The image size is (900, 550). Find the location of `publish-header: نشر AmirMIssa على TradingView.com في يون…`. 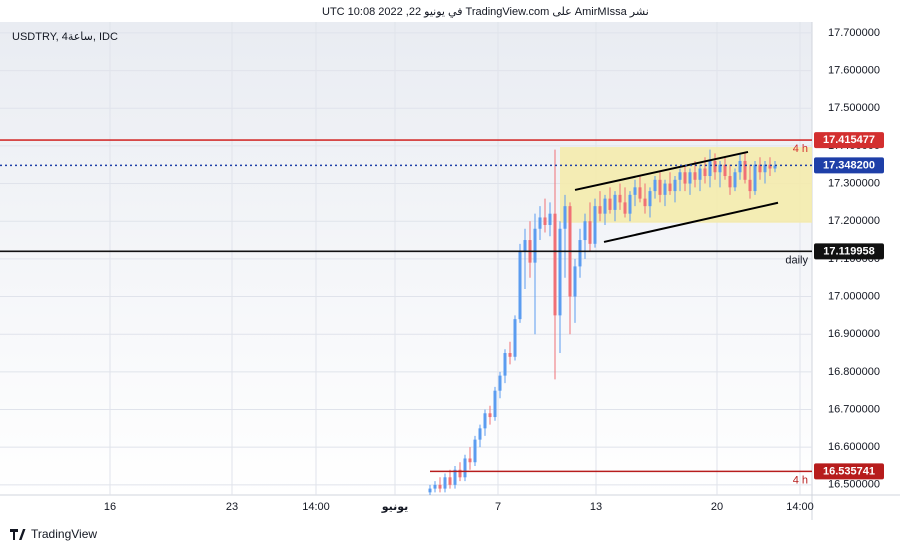

publish-header: نشر AmirMIssa على TradingView.com في يون… is located at coordinates (485, 12).